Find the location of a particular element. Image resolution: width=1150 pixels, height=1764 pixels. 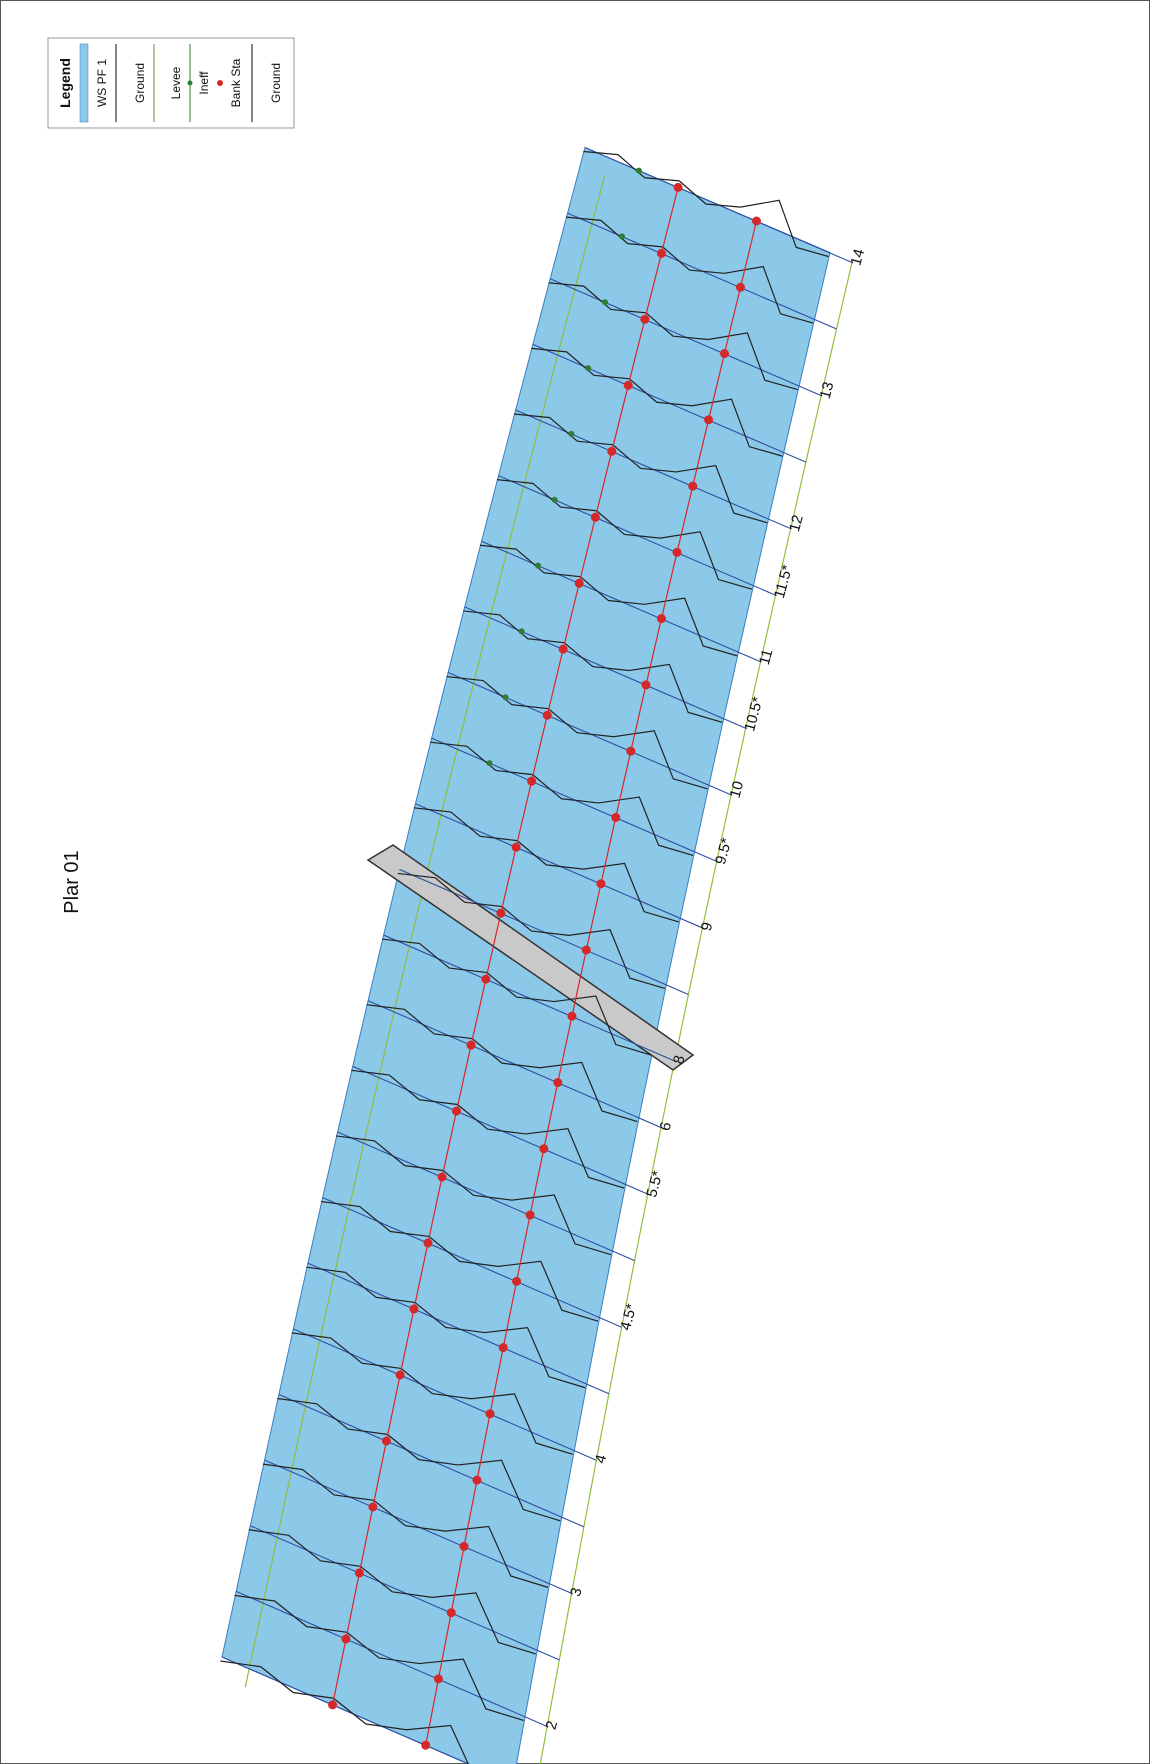

cross-section-label: 12 is located at coordinates (796, 523).